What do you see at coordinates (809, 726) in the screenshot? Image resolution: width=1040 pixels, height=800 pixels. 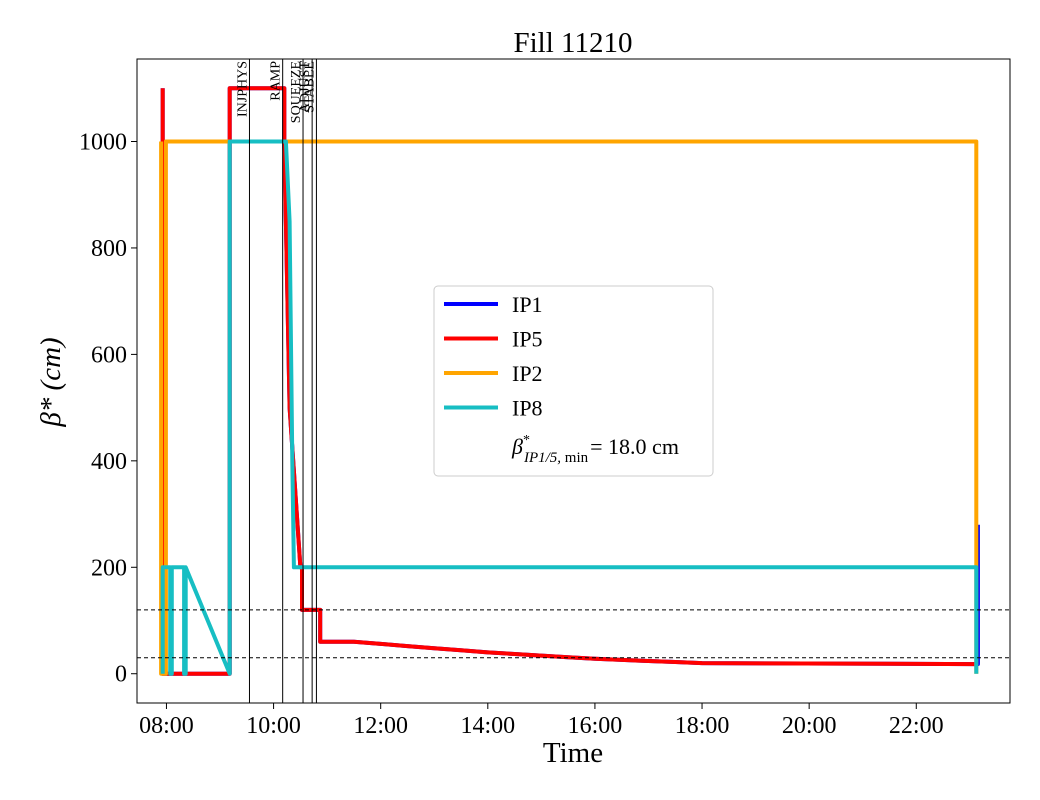 I see `x-tick-label: 20:00` at bounding box center [809, 726].